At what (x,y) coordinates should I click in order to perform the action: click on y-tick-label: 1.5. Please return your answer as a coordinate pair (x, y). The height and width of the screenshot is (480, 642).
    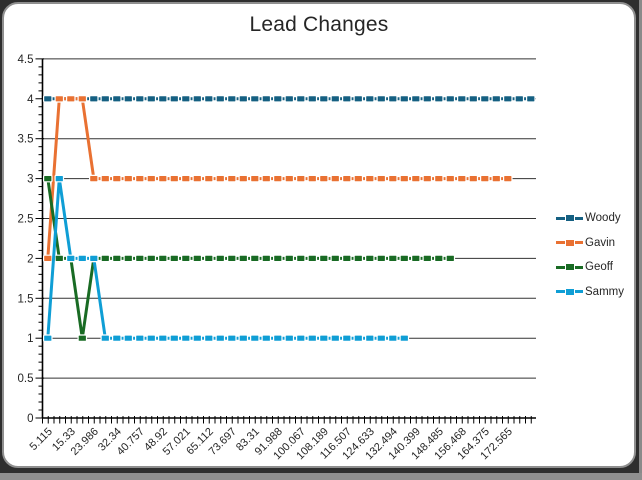
    Looking at the image, I should click on (26, 299).